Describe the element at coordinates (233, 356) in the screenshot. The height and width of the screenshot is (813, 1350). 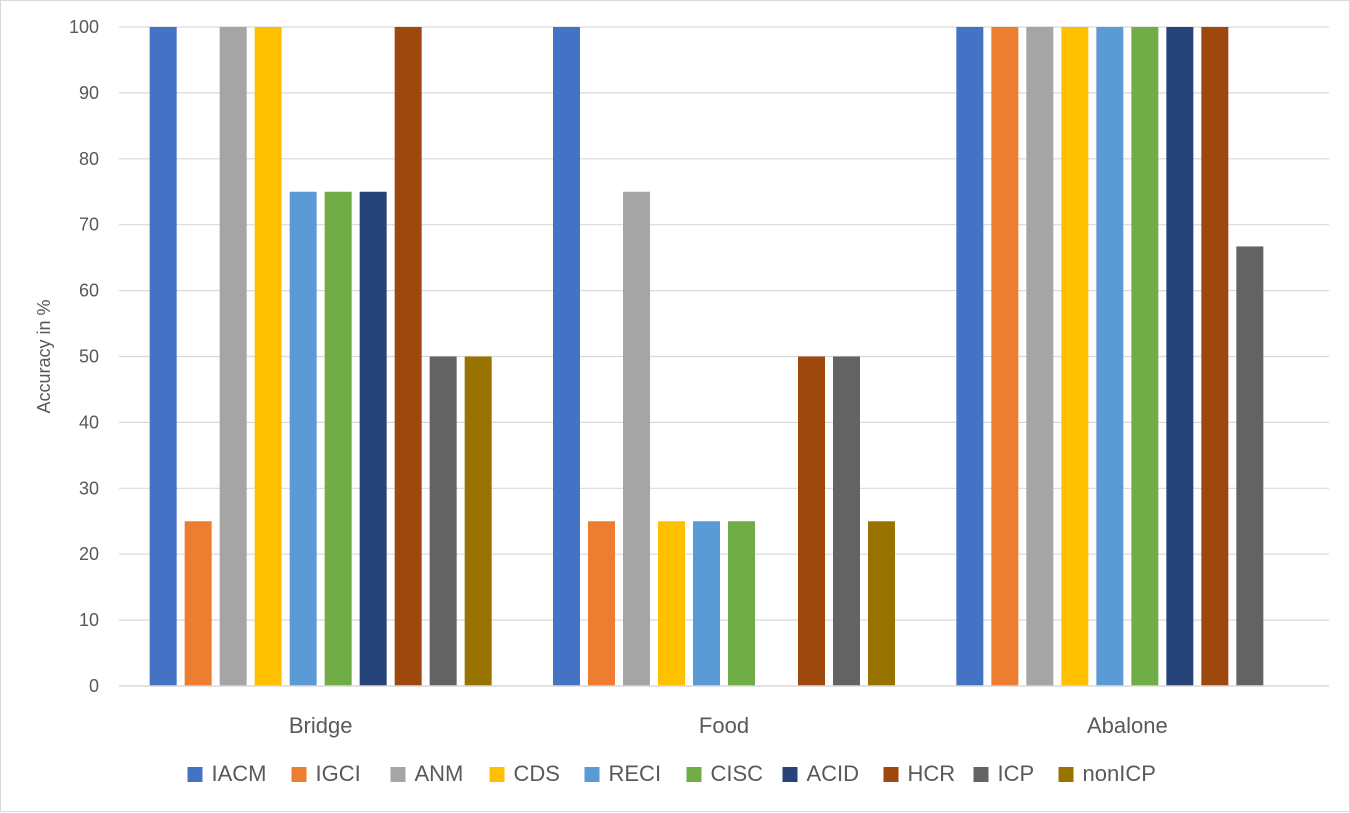
I see `bar-anm-bridge` at that location.